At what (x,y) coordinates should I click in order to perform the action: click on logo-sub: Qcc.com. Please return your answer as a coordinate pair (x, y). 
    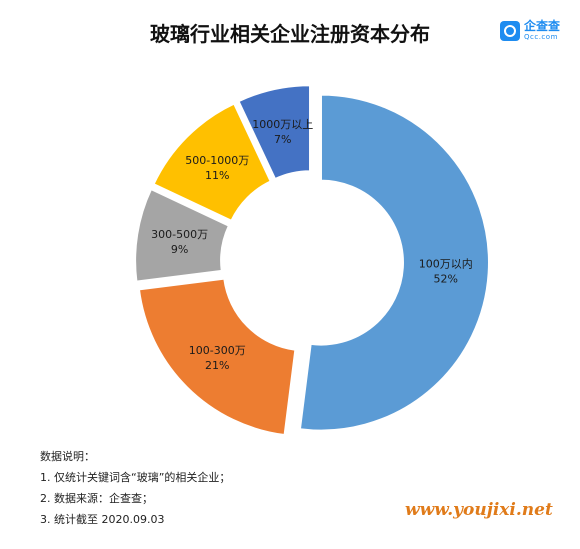
    Looking at the image, I should click on (541, 37).